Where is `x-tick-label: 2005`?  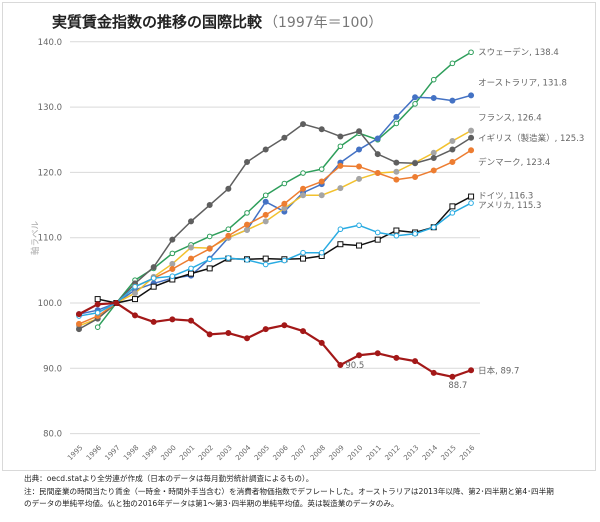 x-tick-label: 2005 is located at coordinates (262, 453).